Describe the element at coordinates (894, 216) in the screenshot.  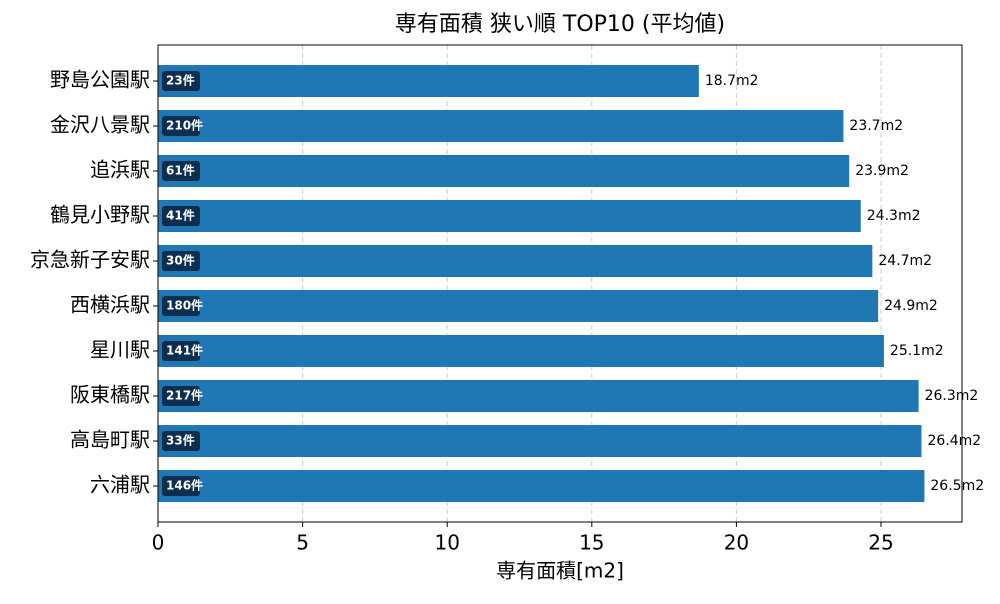
I see `value-label: 24.3m2` at that location.